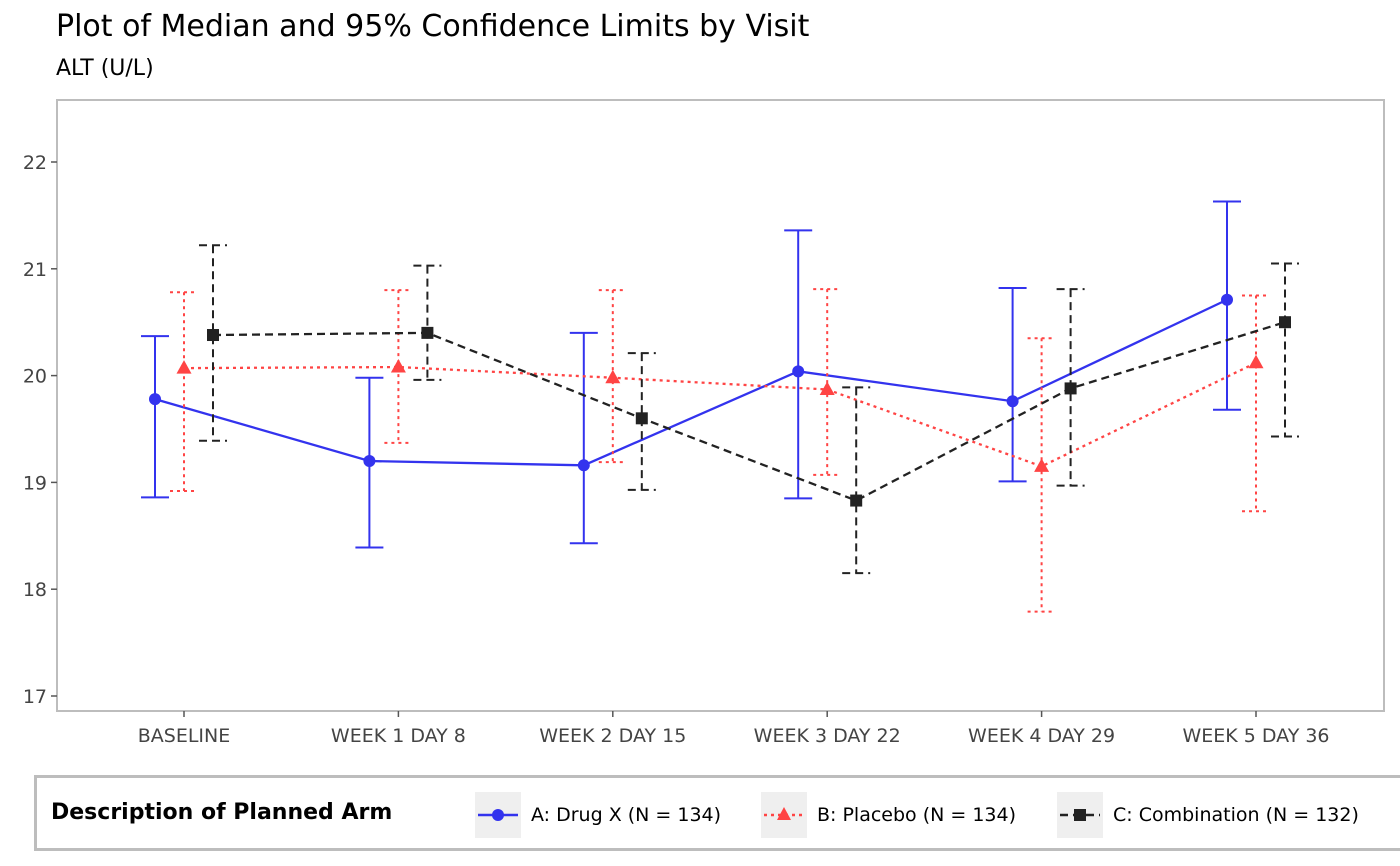 The height and width of the screenshot is (866, 1400). I want to click on legend-key-placebo, so click(784, 815).